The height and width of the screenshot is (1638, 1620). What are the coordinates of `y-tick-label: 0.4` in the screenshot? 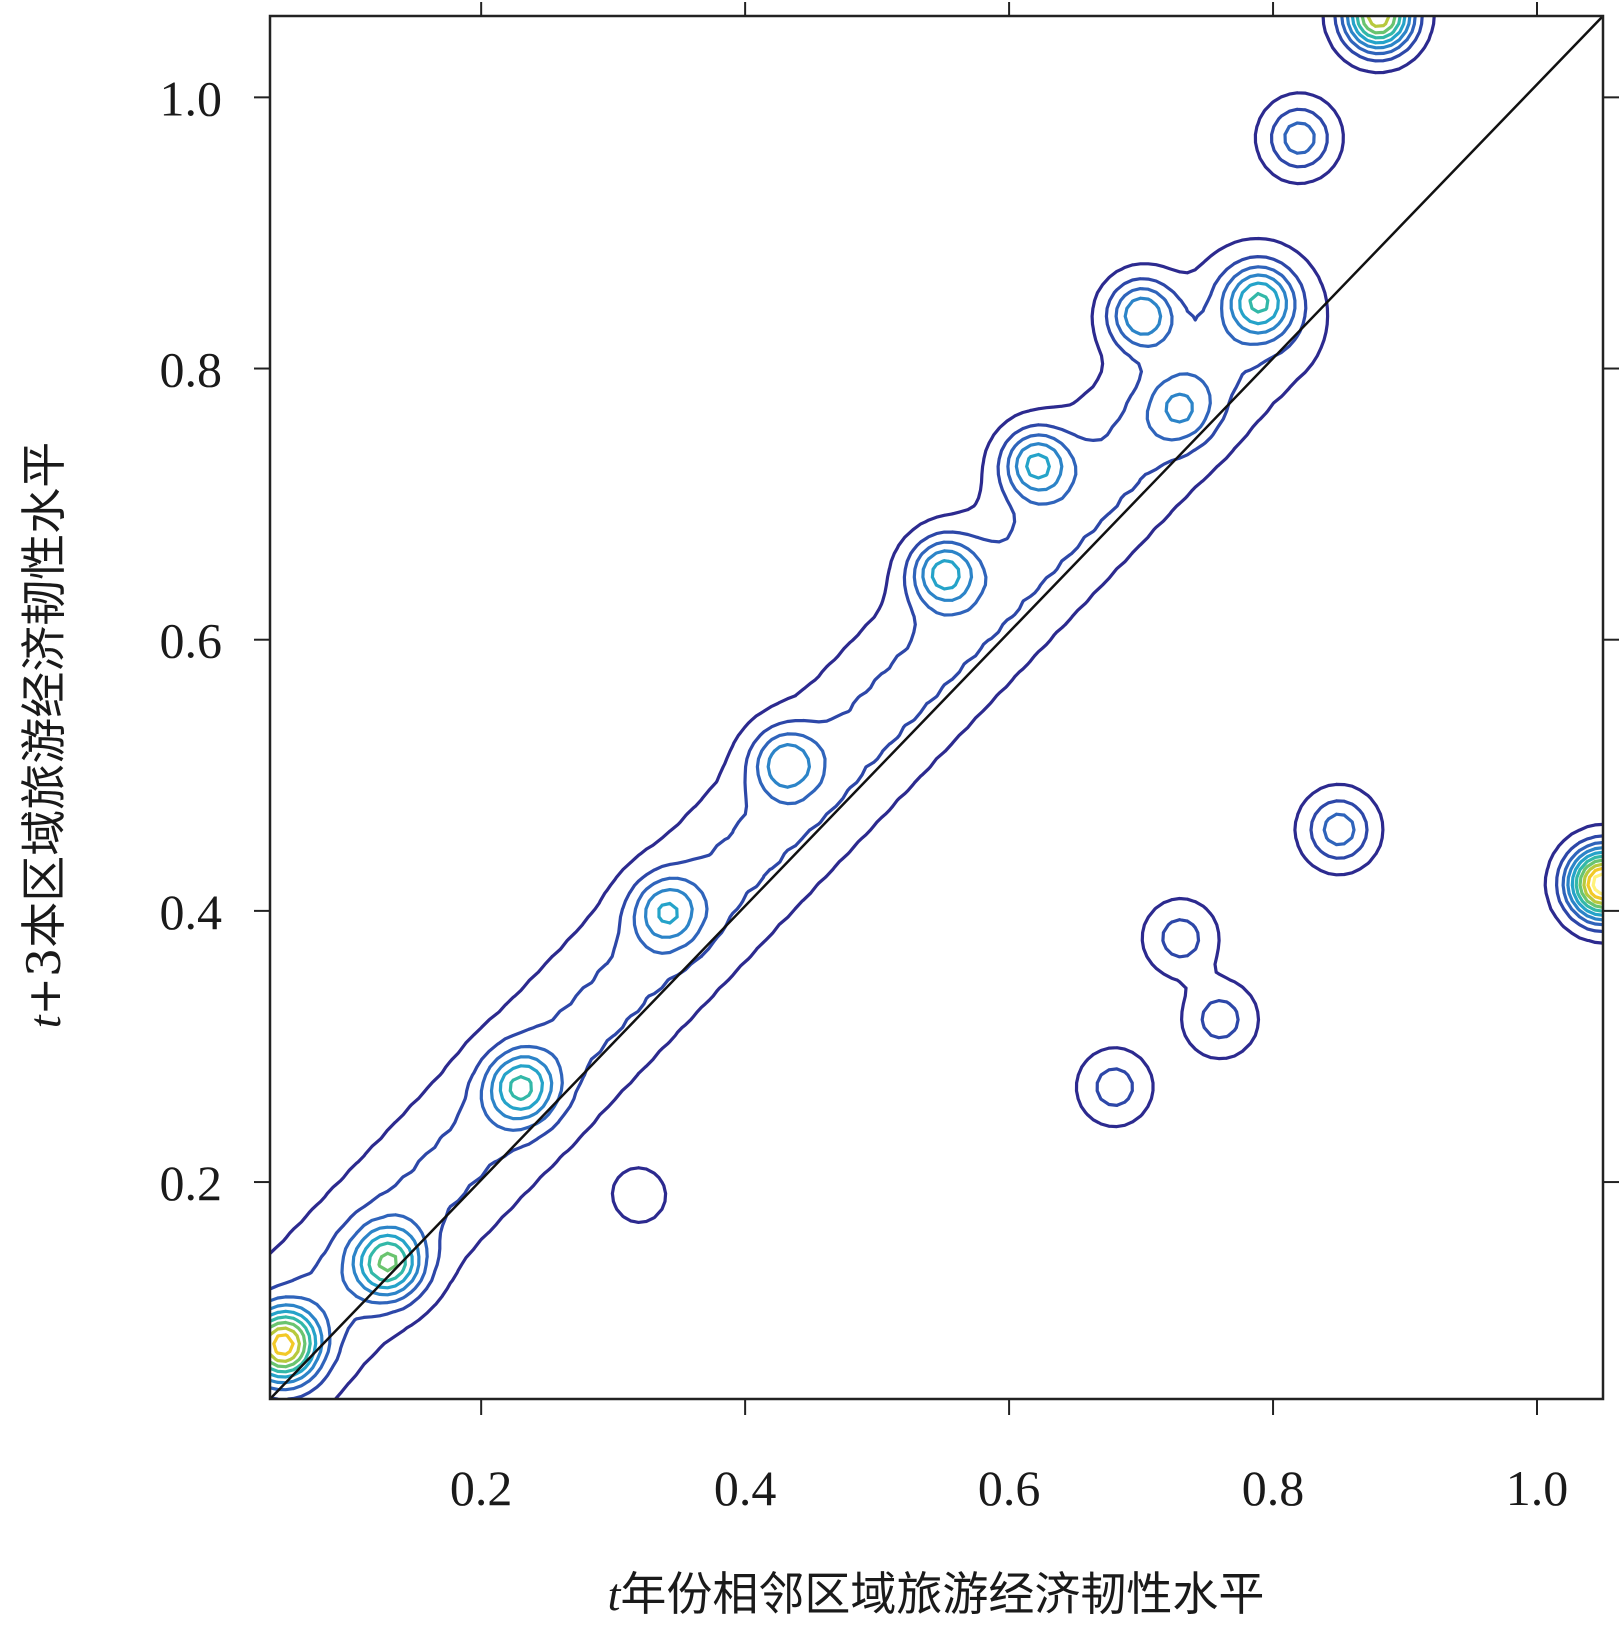 It's located at (191, 912).